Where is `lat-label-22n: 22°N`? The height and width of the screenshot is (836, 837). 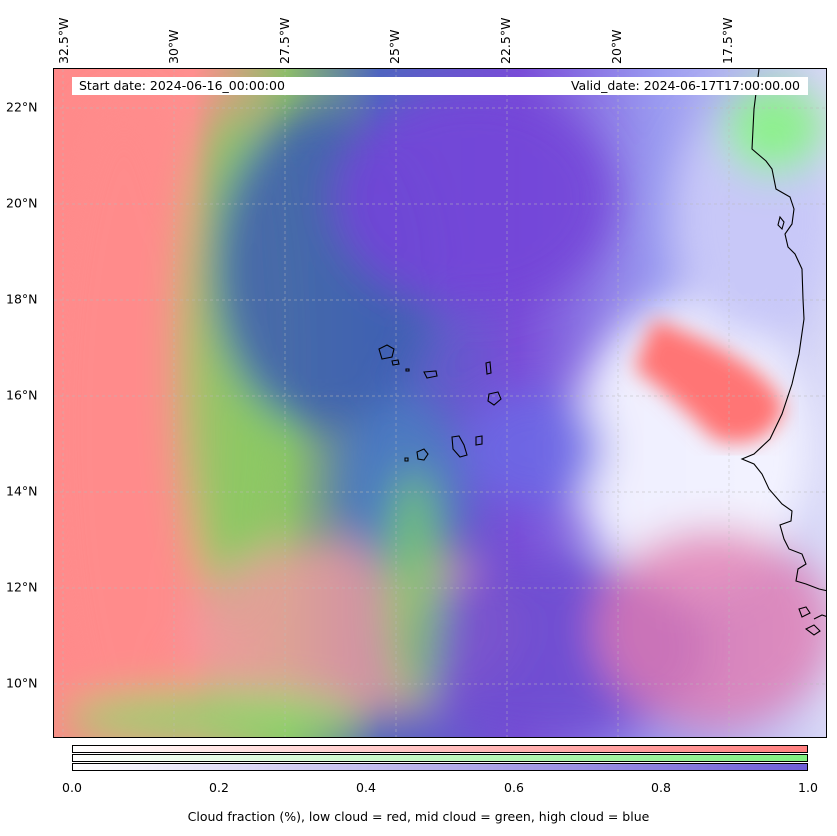
lat-label-22n: 22°N is located at coordinates (22, 107).